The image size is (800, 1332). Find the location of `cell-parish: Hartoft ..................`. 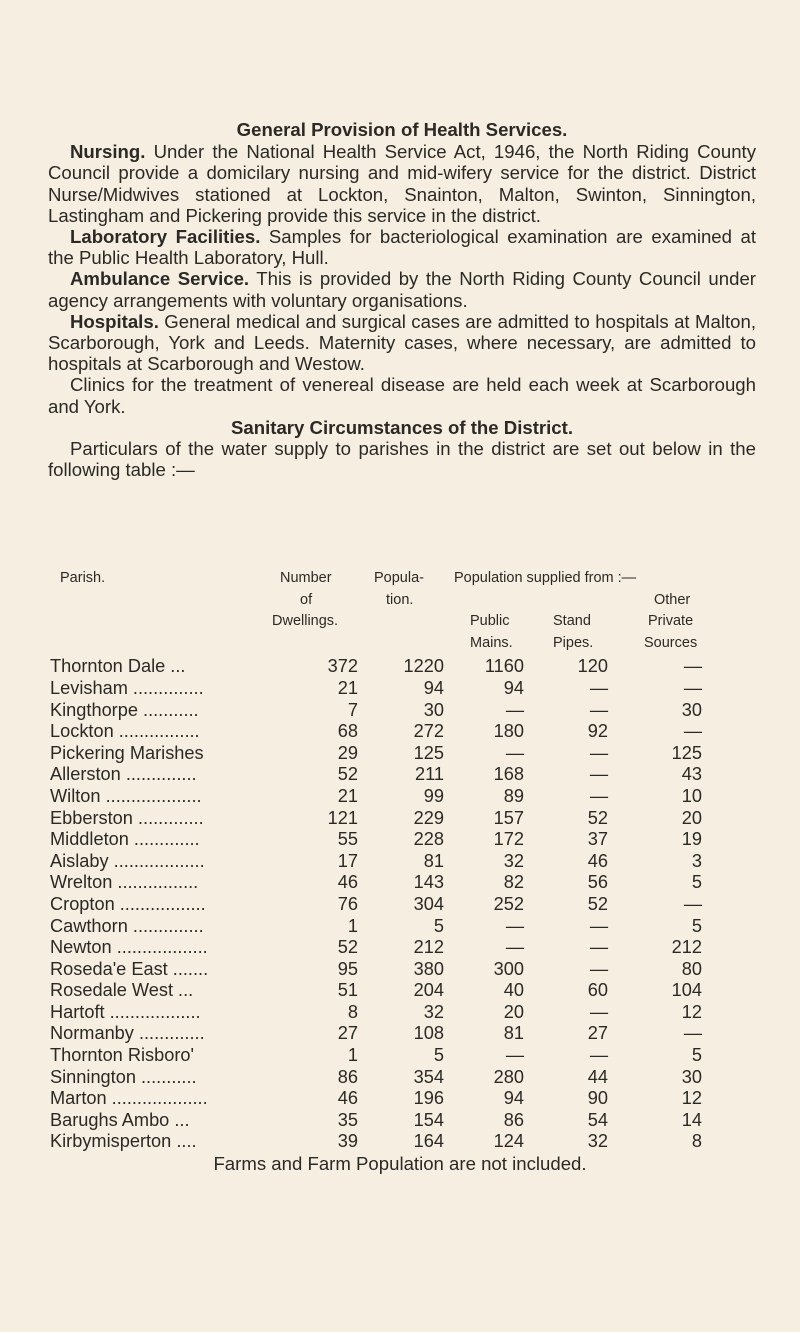

cell-parish: Hartoft .................. is located at coordinates (125, 1011).